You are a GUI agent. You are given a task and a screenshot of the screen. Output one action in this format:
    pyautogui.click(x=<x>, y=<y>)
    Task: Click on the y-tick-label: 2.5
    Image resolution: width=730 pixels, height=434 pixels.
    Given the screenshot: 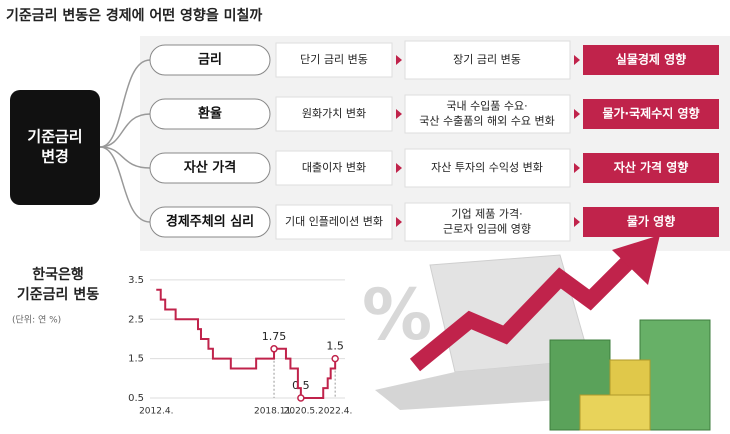 What is the action you would take?
    pyautogui.click(x=136, y=319)
    